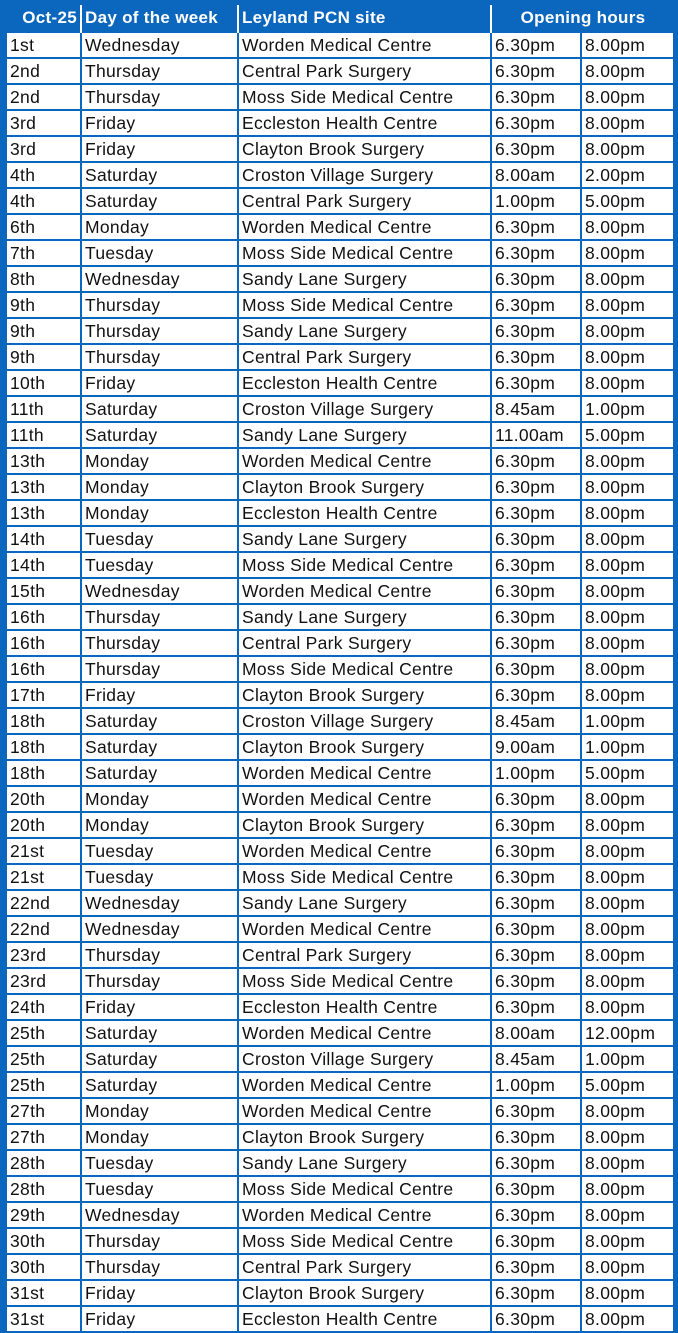  What do you see at coordinates (627, 1033) in the screenshot?
I see `end-time-cell: 12.00pm` at bounding box center [627, 1033].